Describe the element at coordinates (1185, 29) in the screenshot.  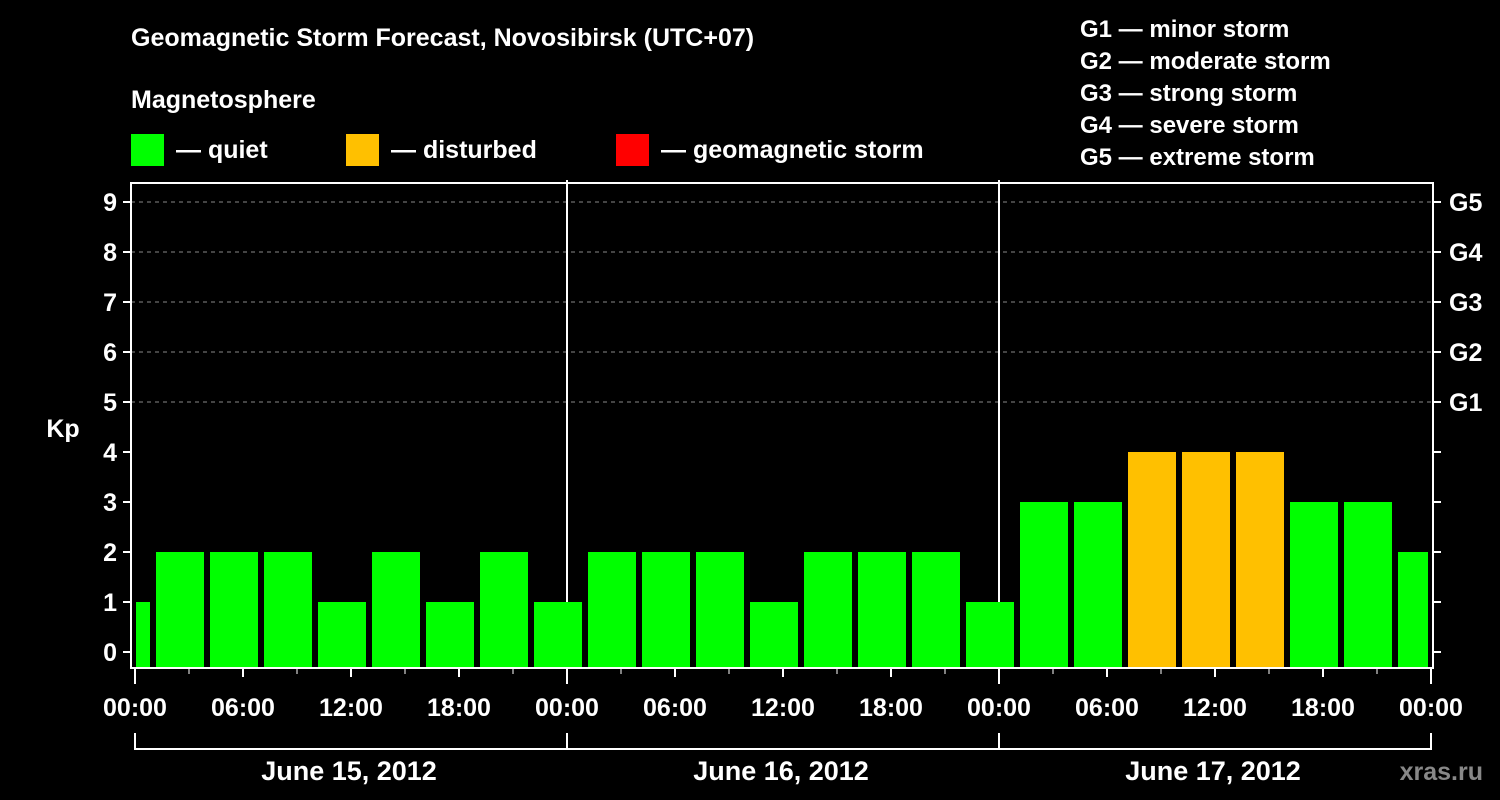
I see `g-scale-item: G1 — minor storm` at that location.